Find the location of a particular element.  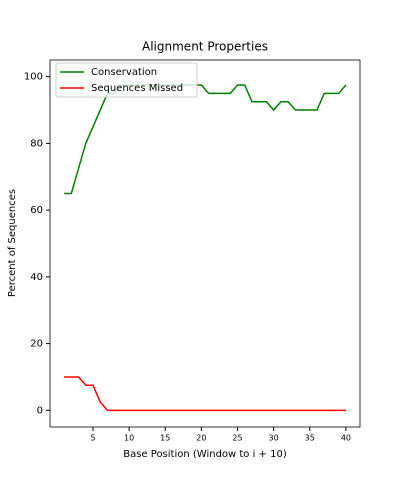

x-tick-label: 40 is located at coordinates (346, 438).